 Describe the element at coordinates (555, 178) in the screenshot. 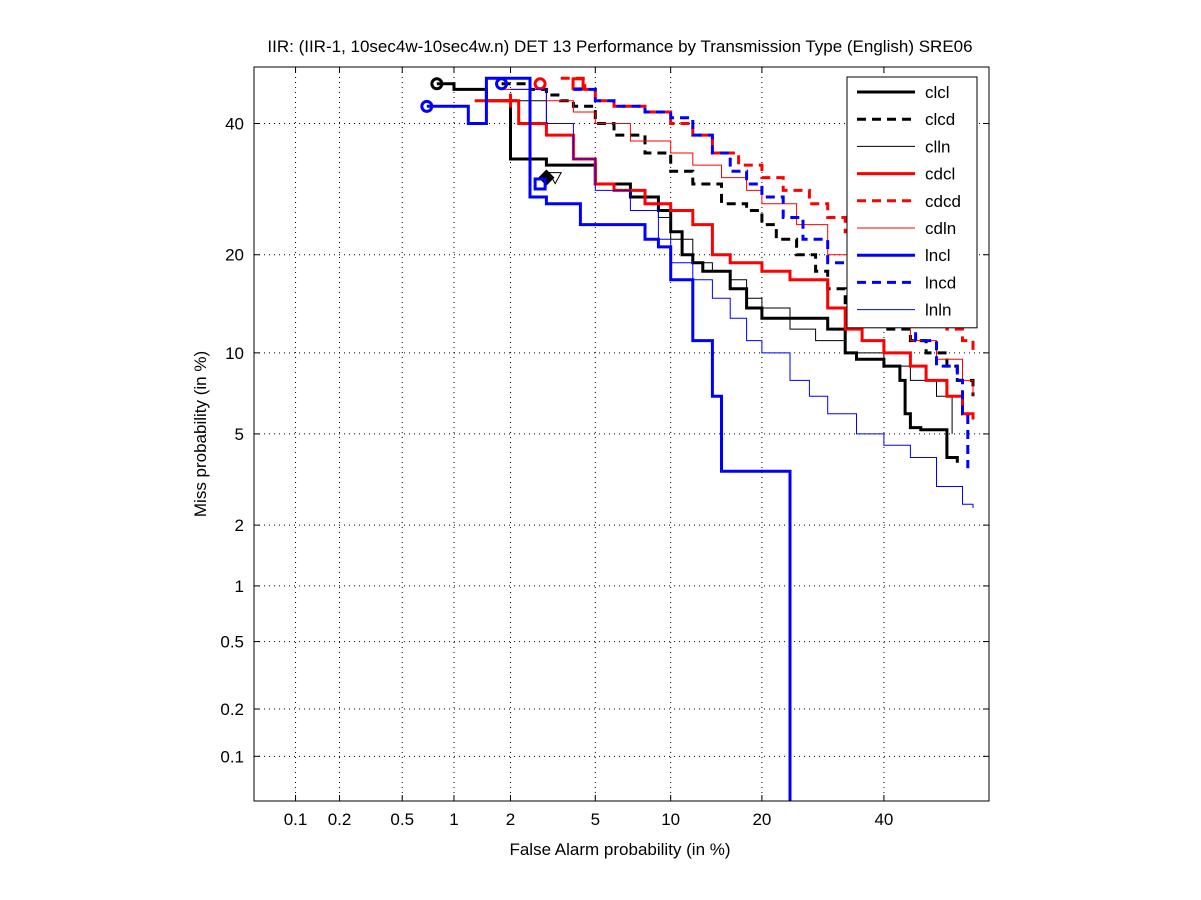

I see `series-marker-clln` at that location.